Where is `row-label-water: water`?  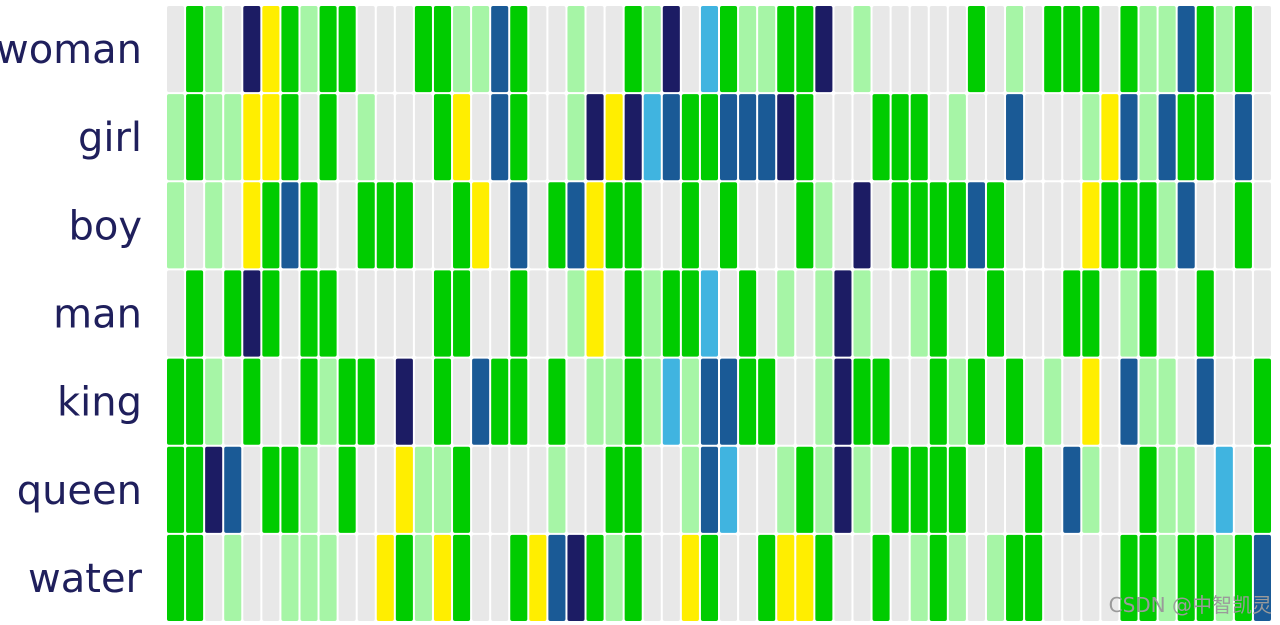 row-label-water: water is located at coordinates (85, 579).